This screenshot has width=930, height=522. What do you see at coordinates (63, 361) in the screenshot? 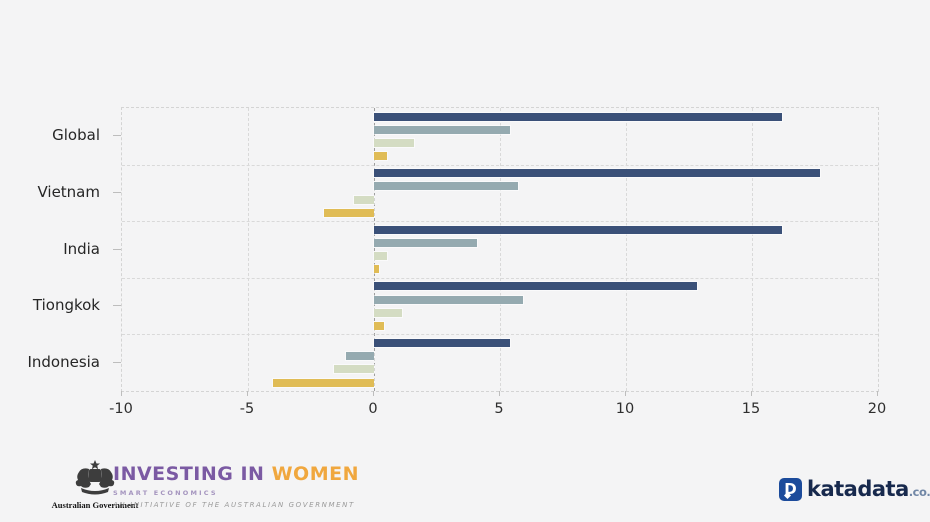
I see `category-label-indonesia: Indonesia` at bounding box center [63, 361].